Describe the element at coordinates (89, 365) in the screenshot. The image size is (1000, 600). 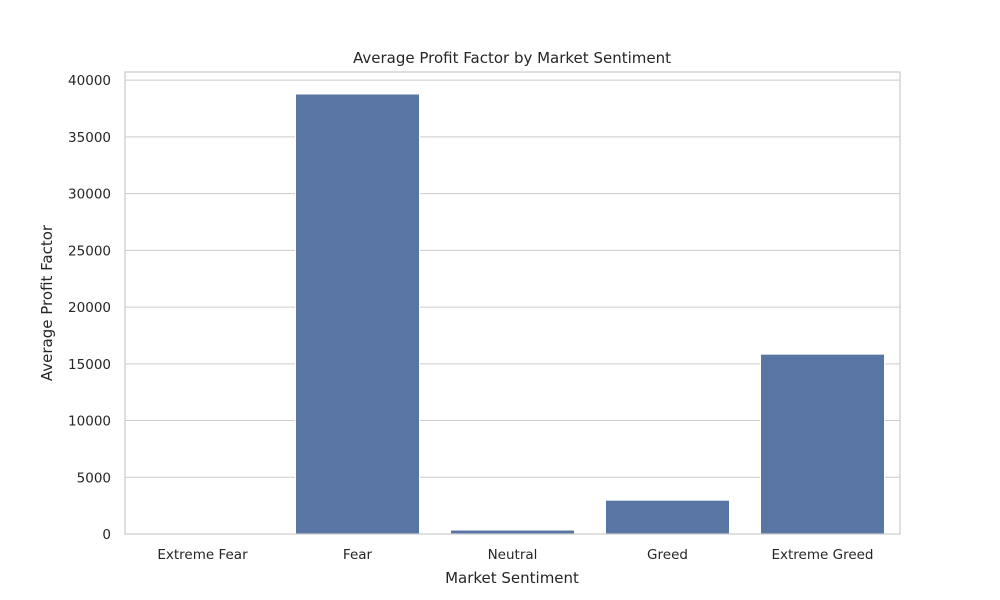
I see `y-tick-label: 15000` at that location.